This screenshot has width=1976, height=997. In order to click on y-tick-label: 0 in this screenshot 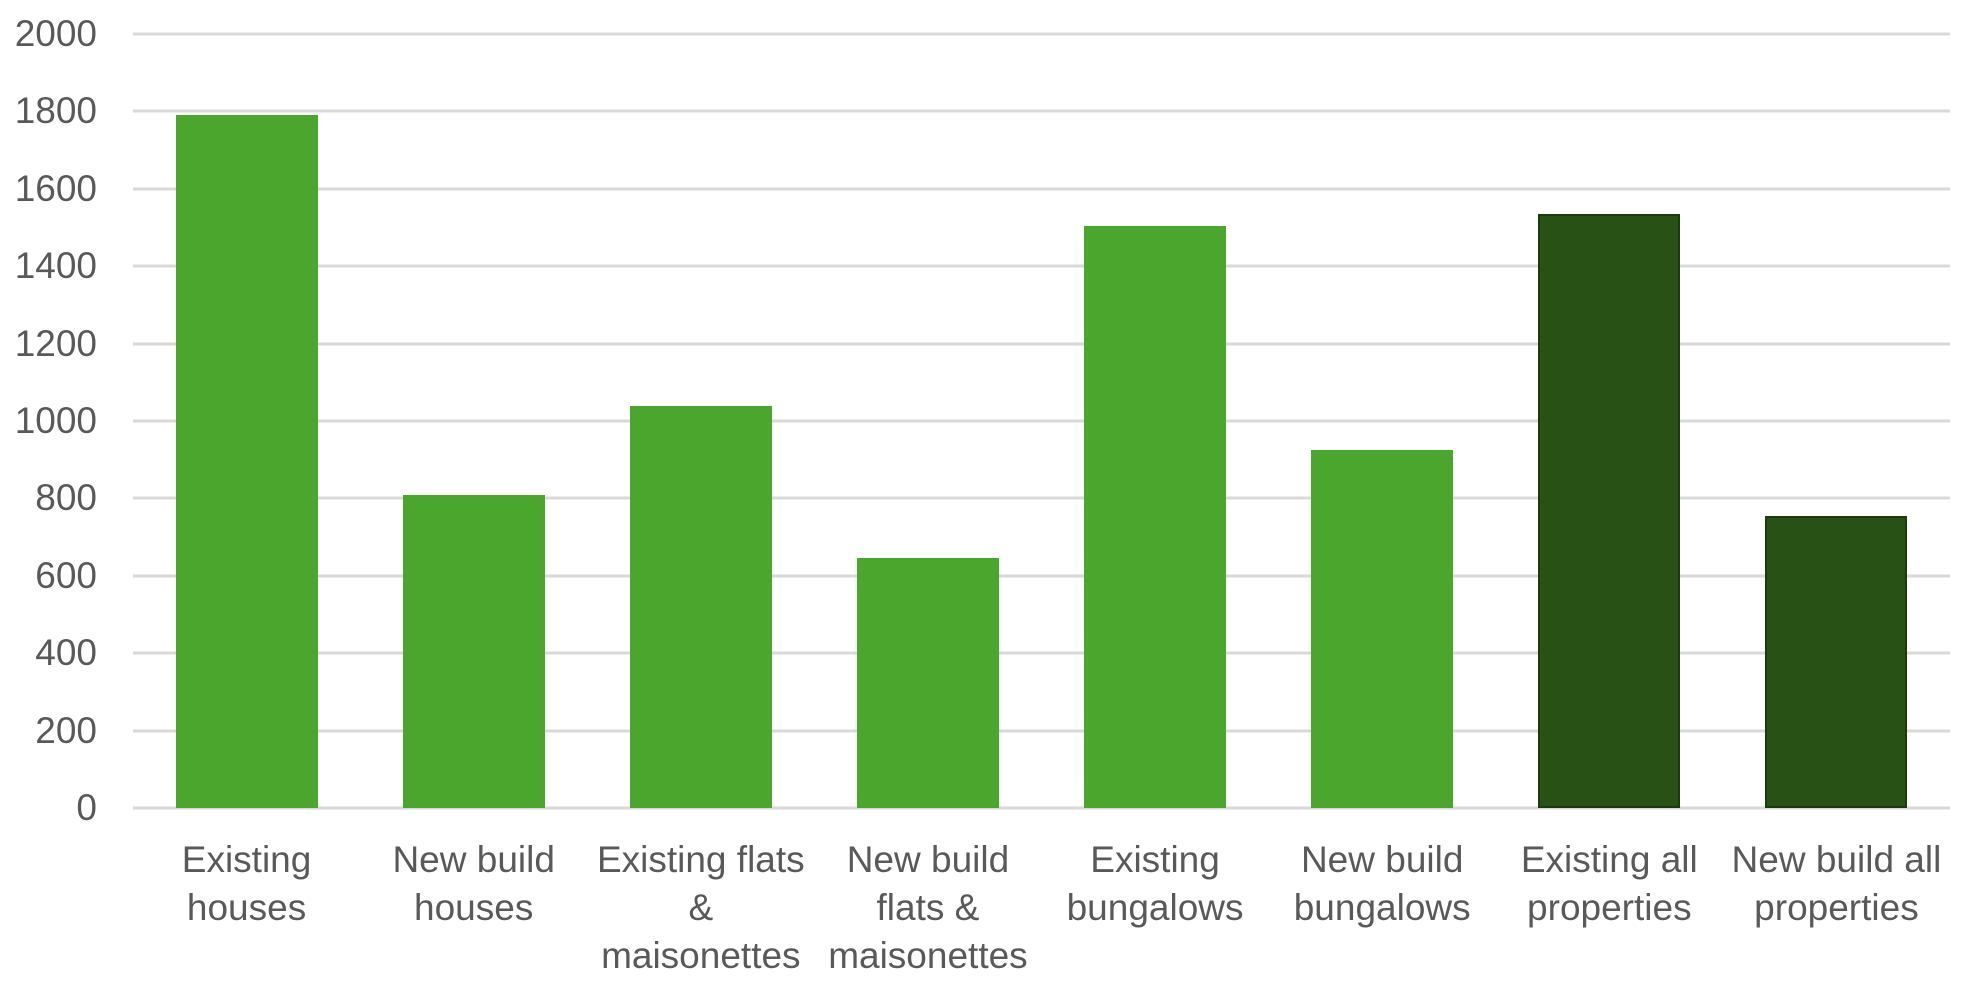, I will do `click(86, 807)`.